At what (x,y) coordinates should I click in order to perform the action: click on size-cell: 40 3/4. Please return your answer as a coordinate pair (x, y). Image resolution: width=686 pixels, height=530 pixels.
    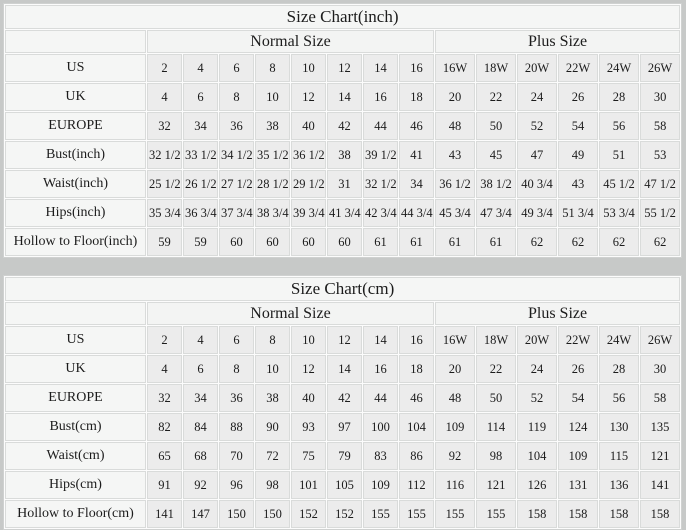
    Looking at the image, I should click on (537, 184).